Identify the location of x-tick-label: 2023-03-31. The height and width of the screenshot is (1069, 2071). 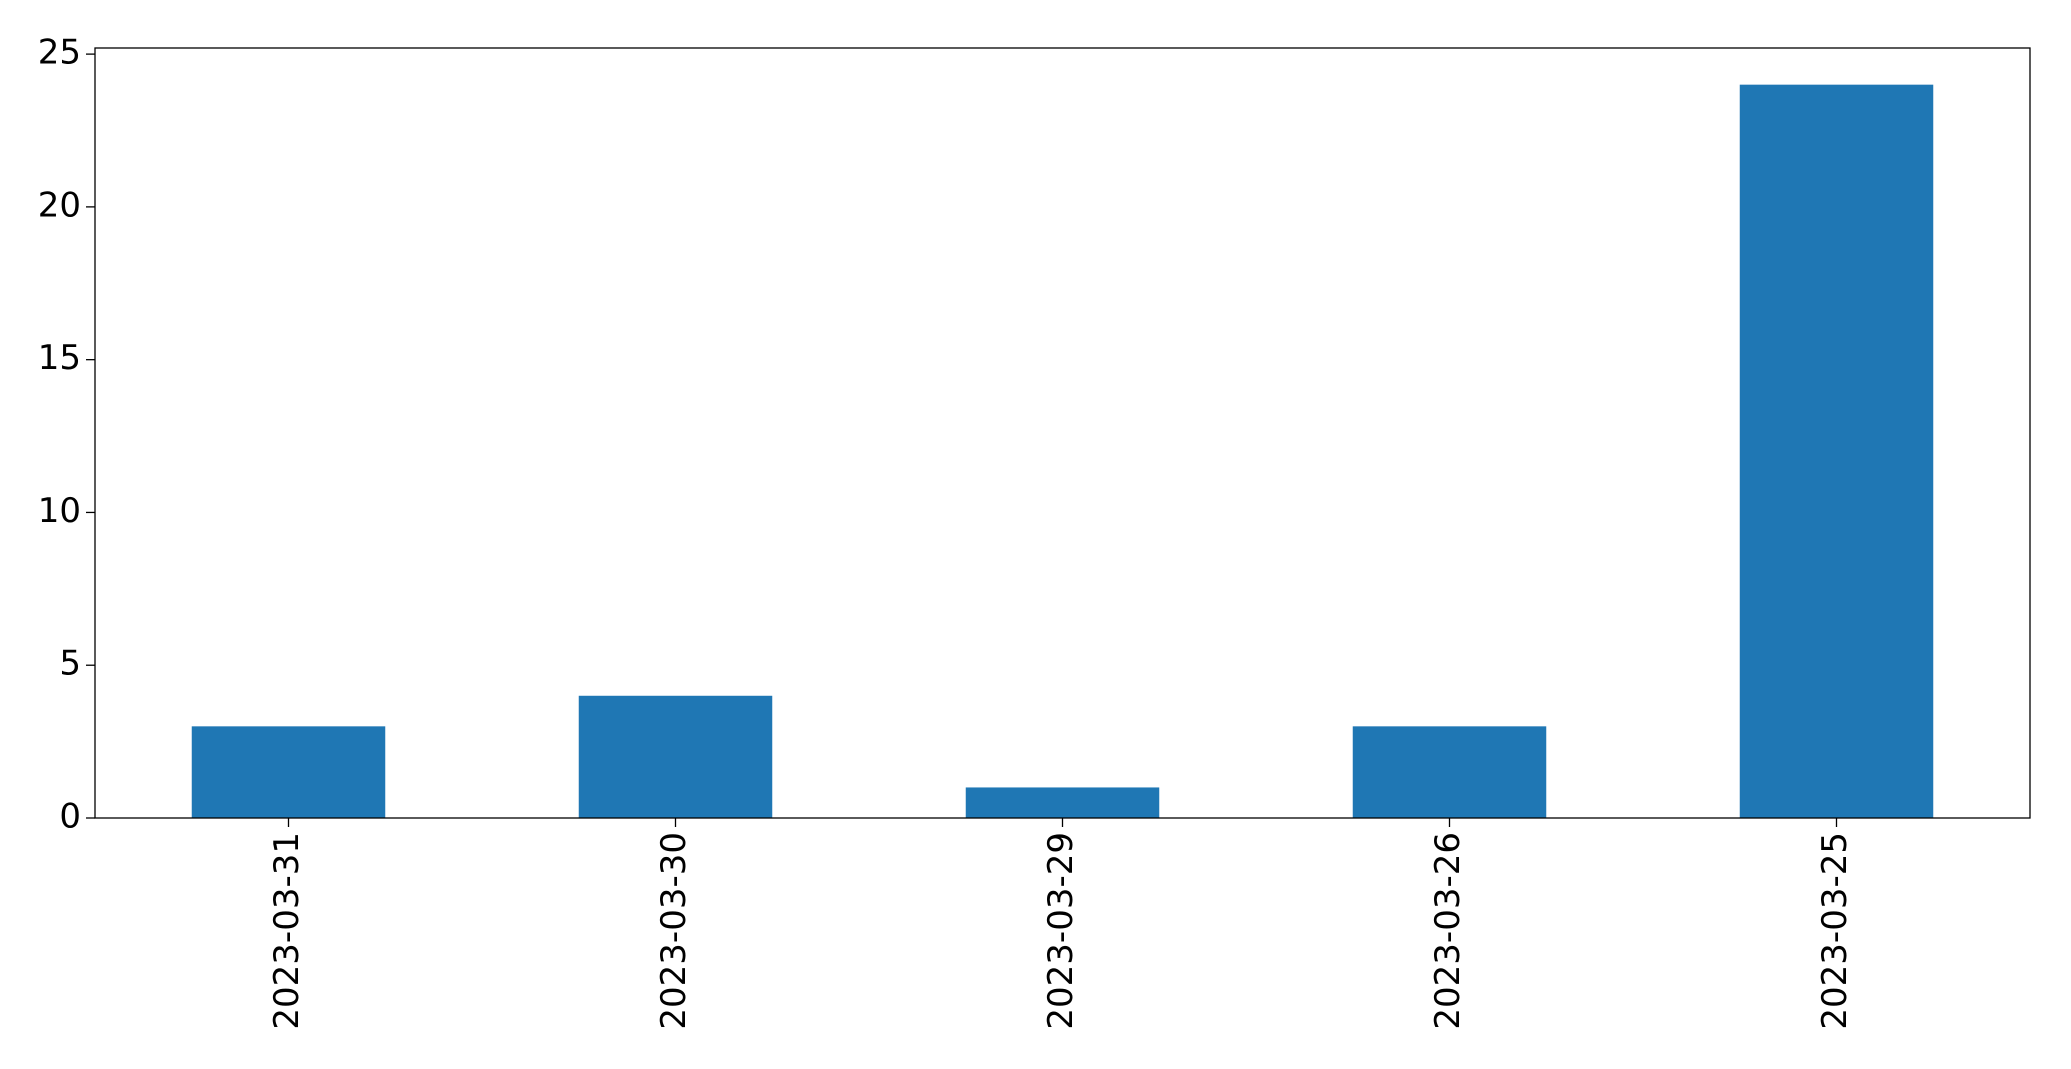
(287, 931).